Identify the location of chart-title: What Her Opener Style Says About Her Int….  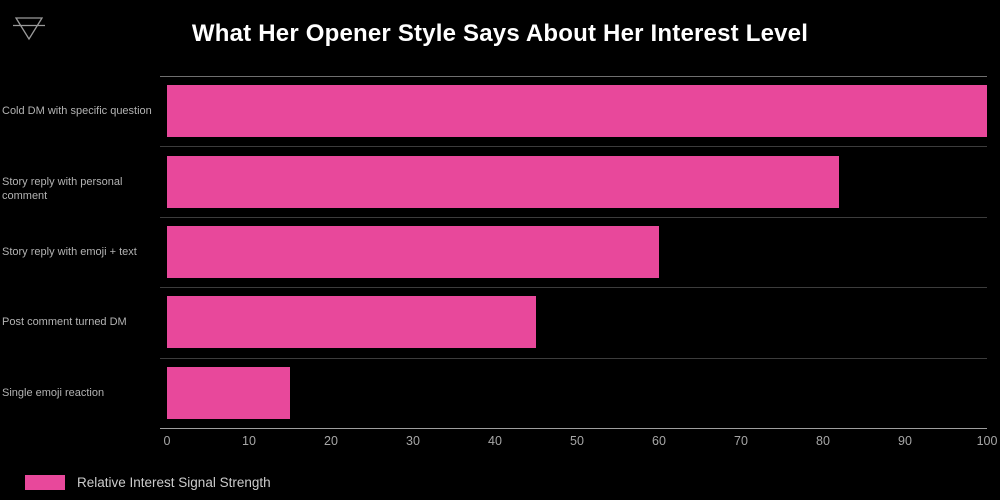
(500, 33).